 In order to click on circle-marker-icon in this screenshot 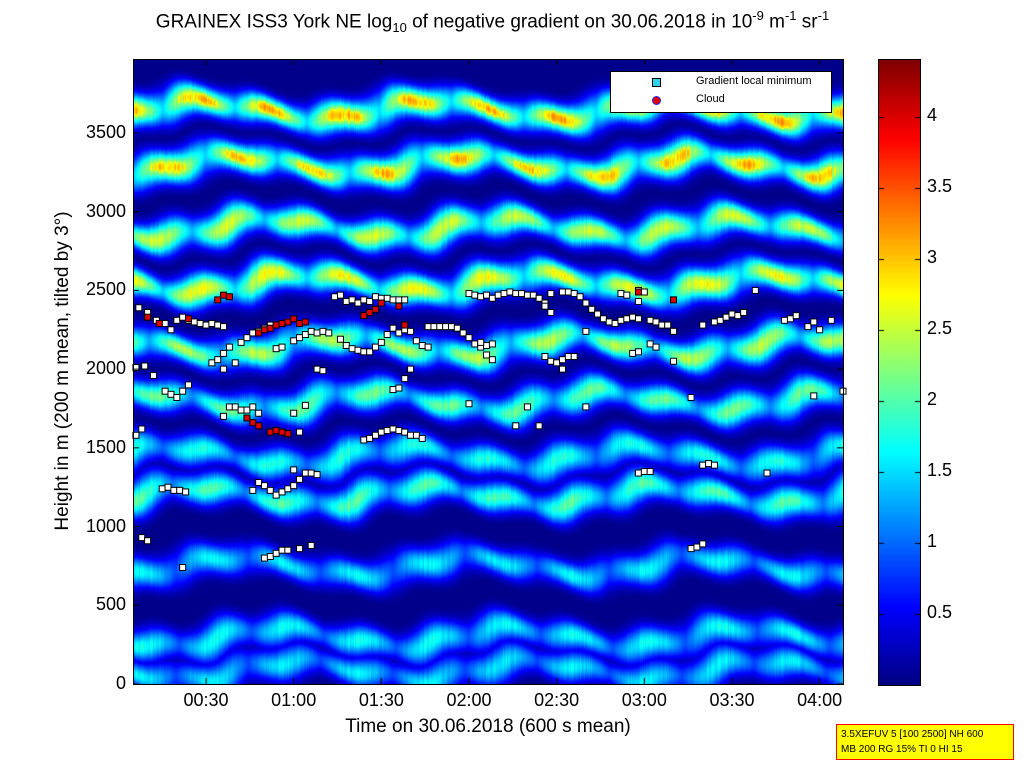, I will do `click(656, 100)`.